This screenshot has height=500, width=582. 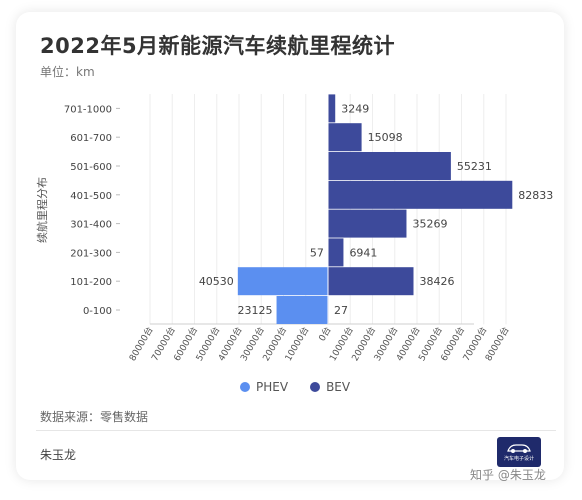 What do you see at coordinates (91, 138) in the screenshot?
I see `category-label: 601-700` at bounding box center [91, 138].